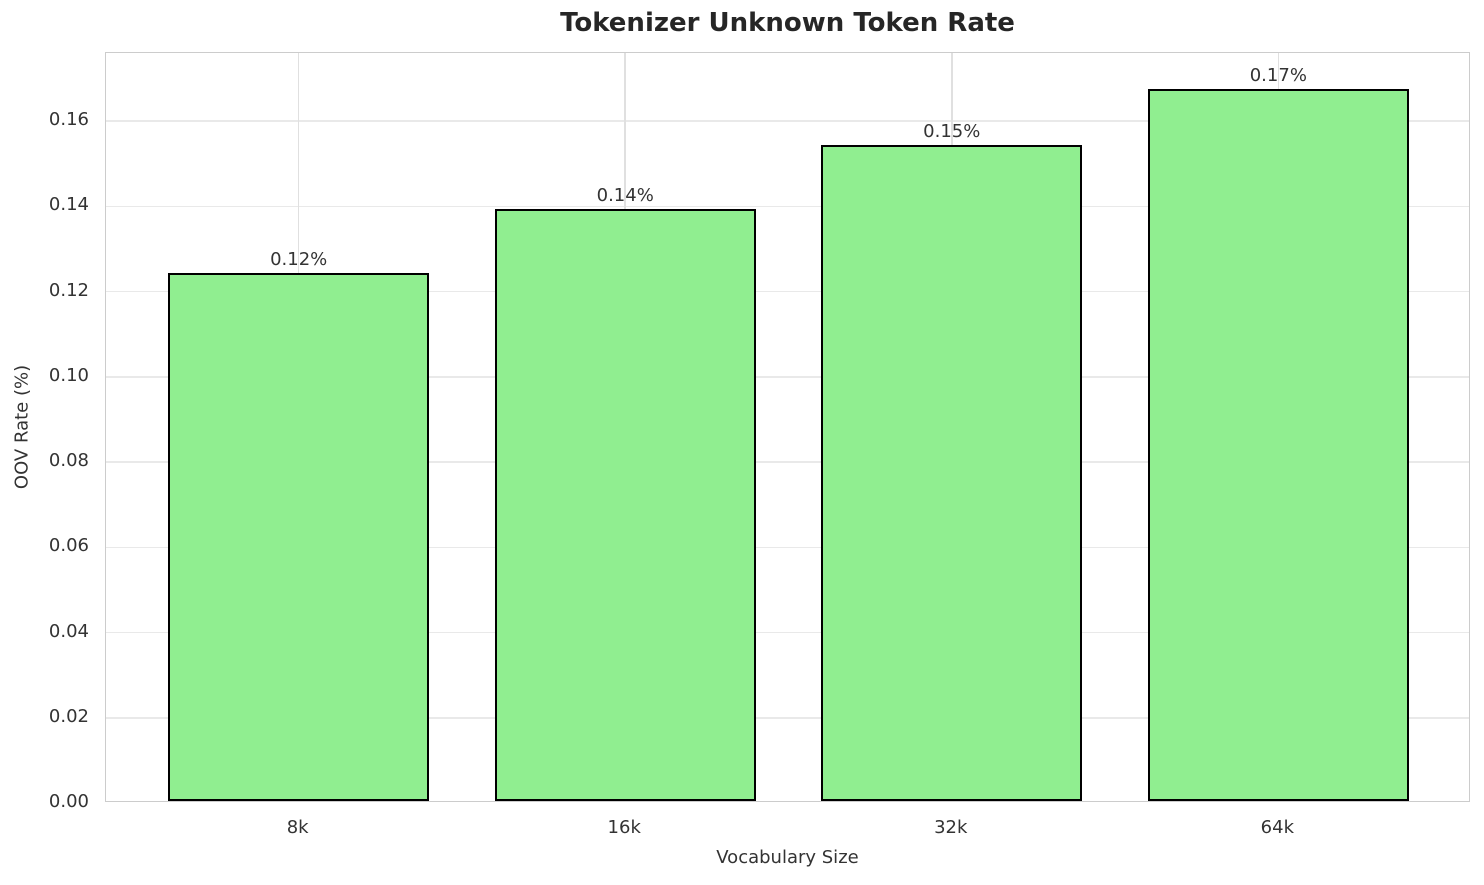 The height and width of the screenshot is (885, 1484). I want to click on bar-8k, so click(299, 536).